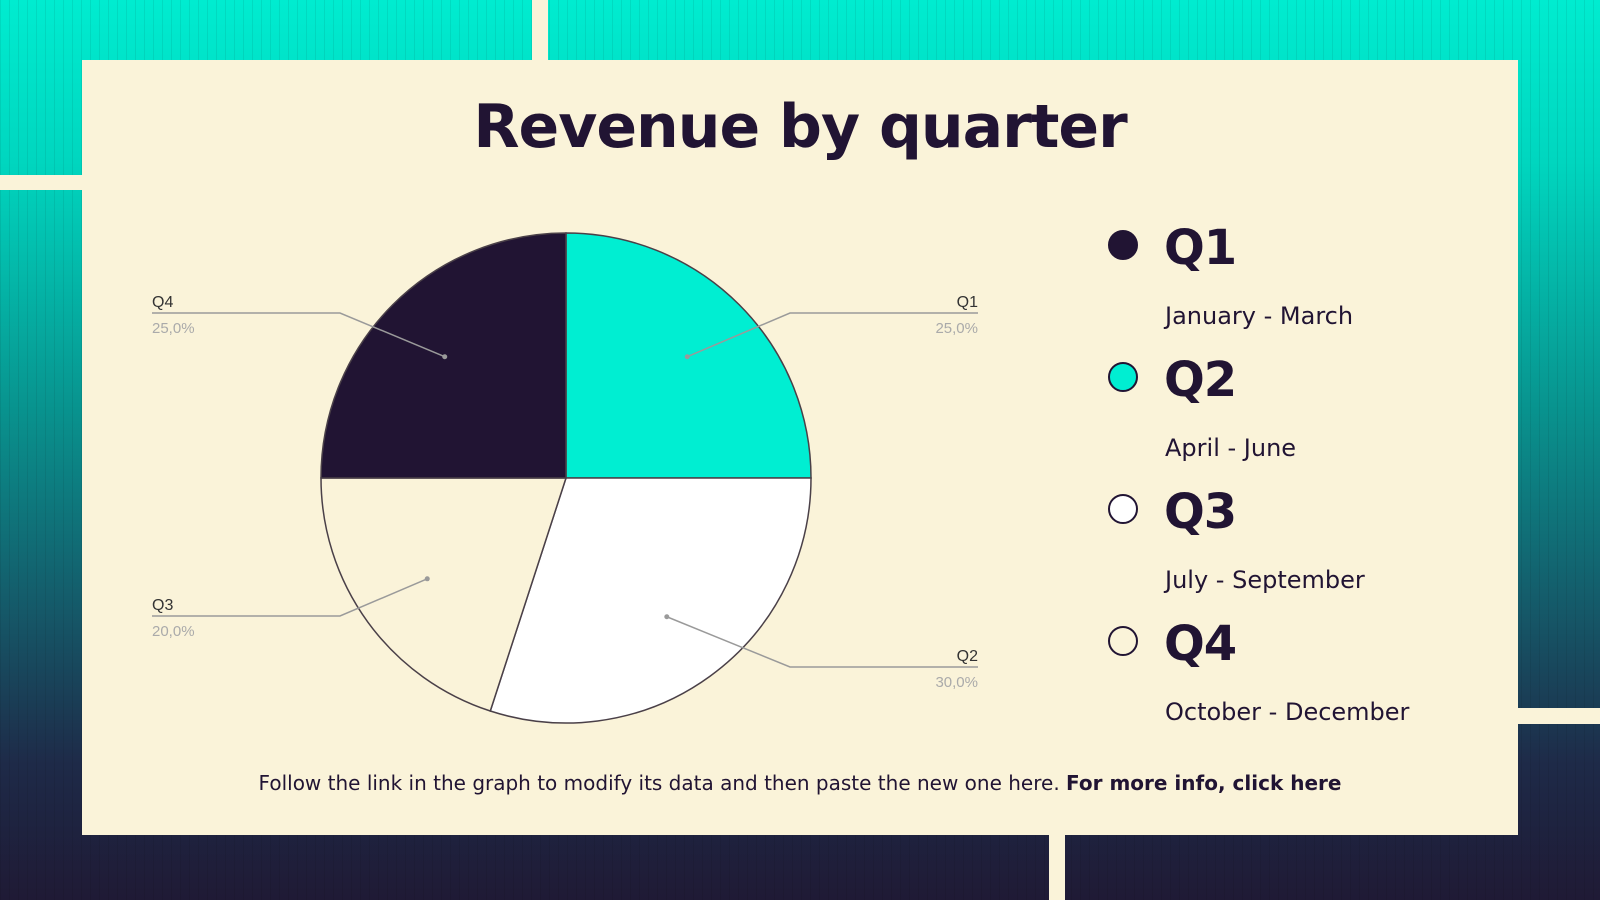 This screenshot has width=1600, height=900. What do you see at coordinates (444, 594) in the screenshot?
I see `pie-slice-q3` at bounding box center [444, 594].